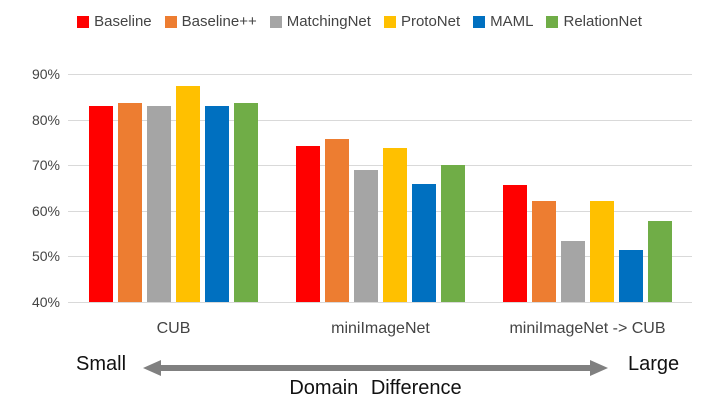  Describe the element at coordinates (45, 165) in the screenshot. I see `y-axis-tick-label: 70%` at that location.